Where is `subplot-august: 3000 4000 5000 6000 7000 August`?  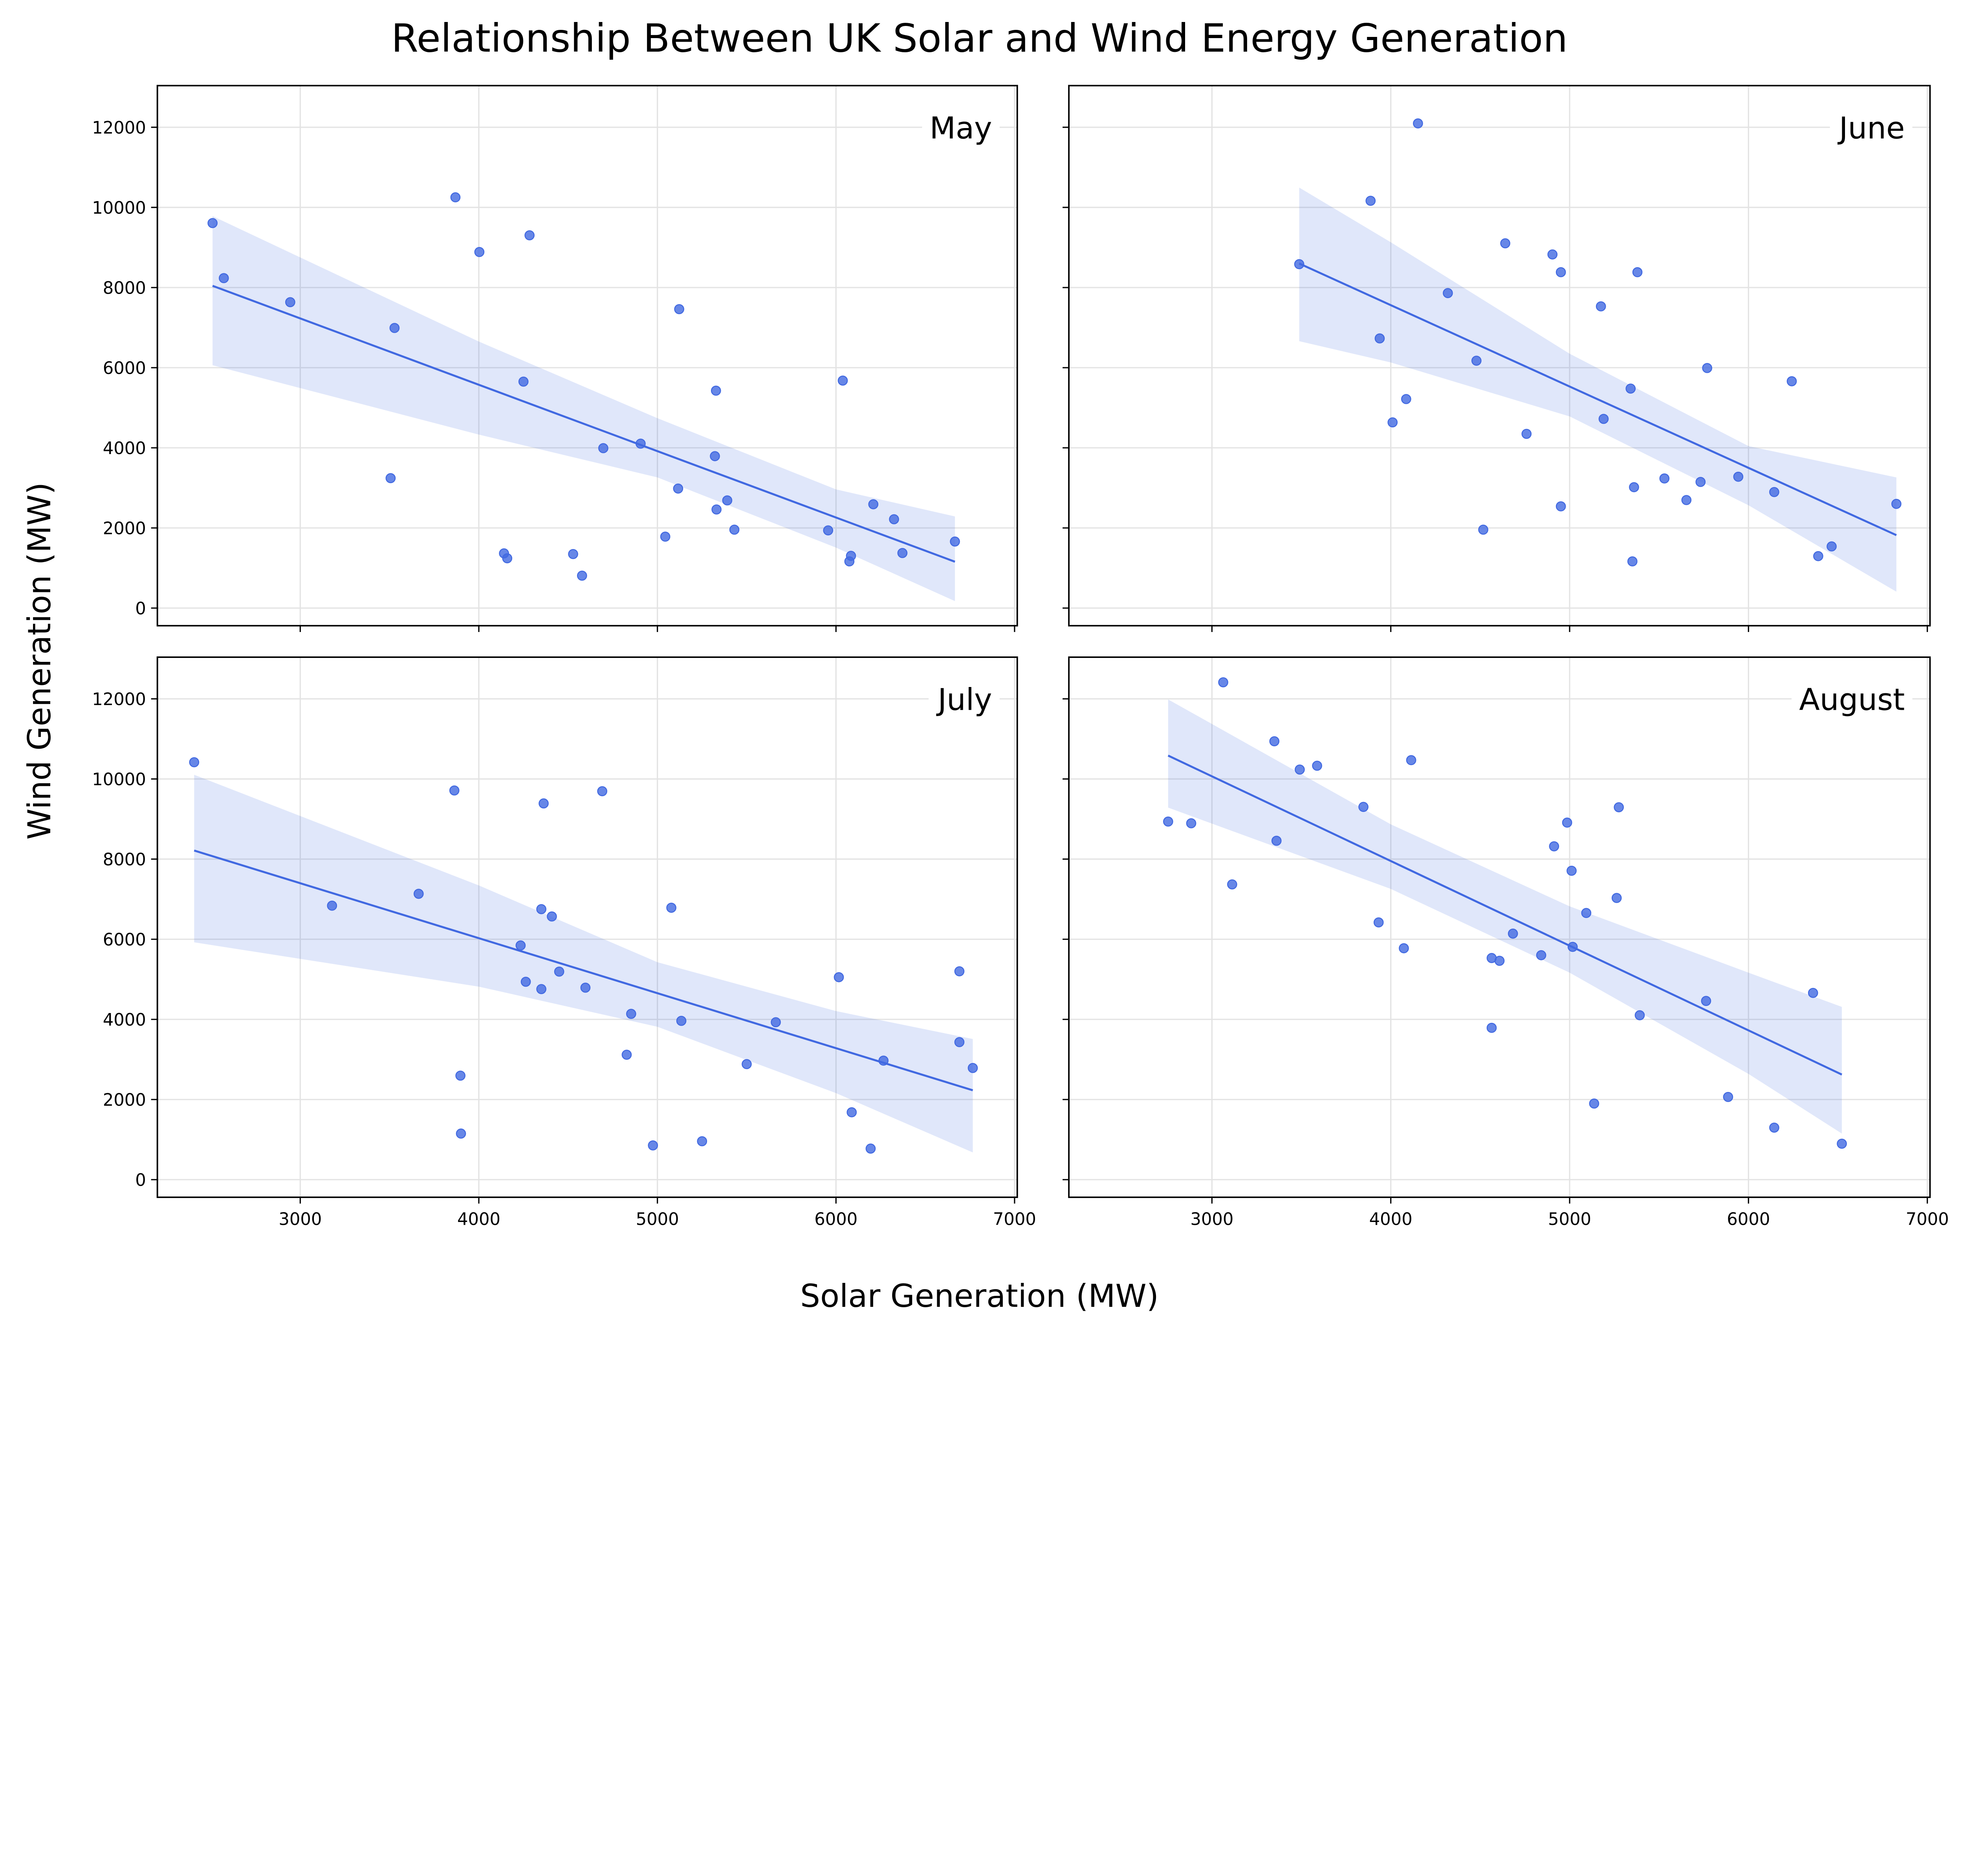 subplot-august: 3000 4000 5000 6000 7000 August is located at coordinates (1506, 942).